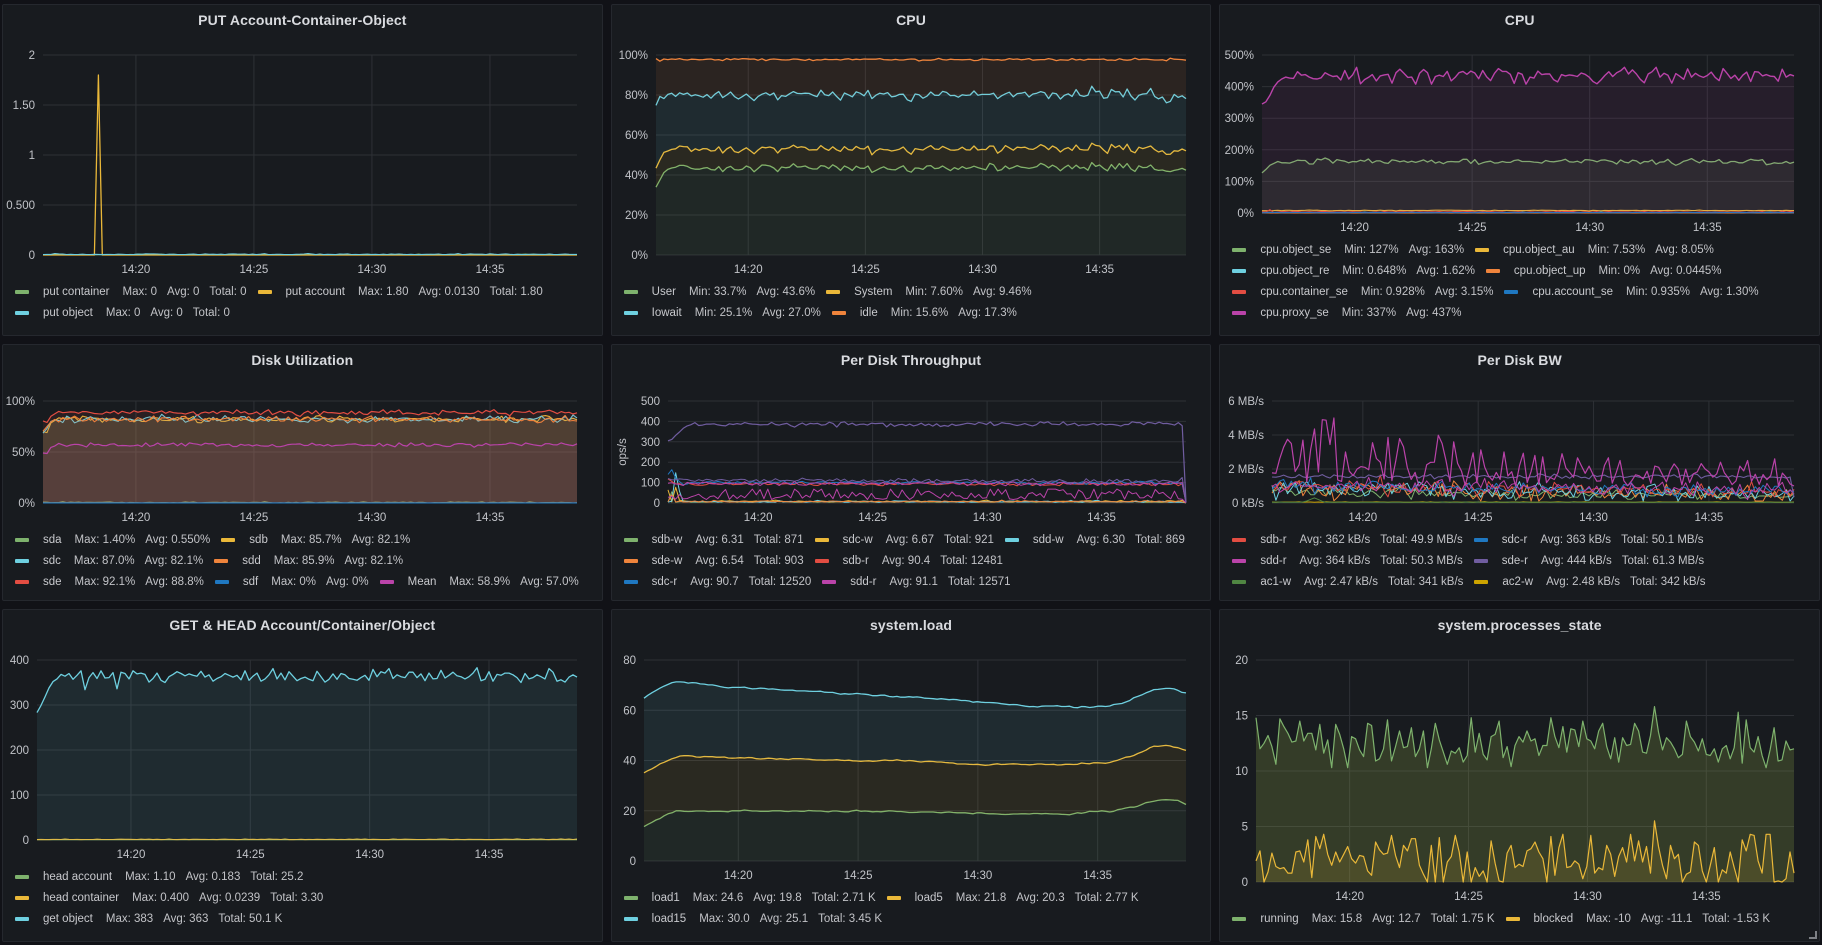  What do you see at coordinates (1294, 312) in the screenshot?
I see `legend-series-name: cpu.proxy_se` at bounding box center [1294, 312].